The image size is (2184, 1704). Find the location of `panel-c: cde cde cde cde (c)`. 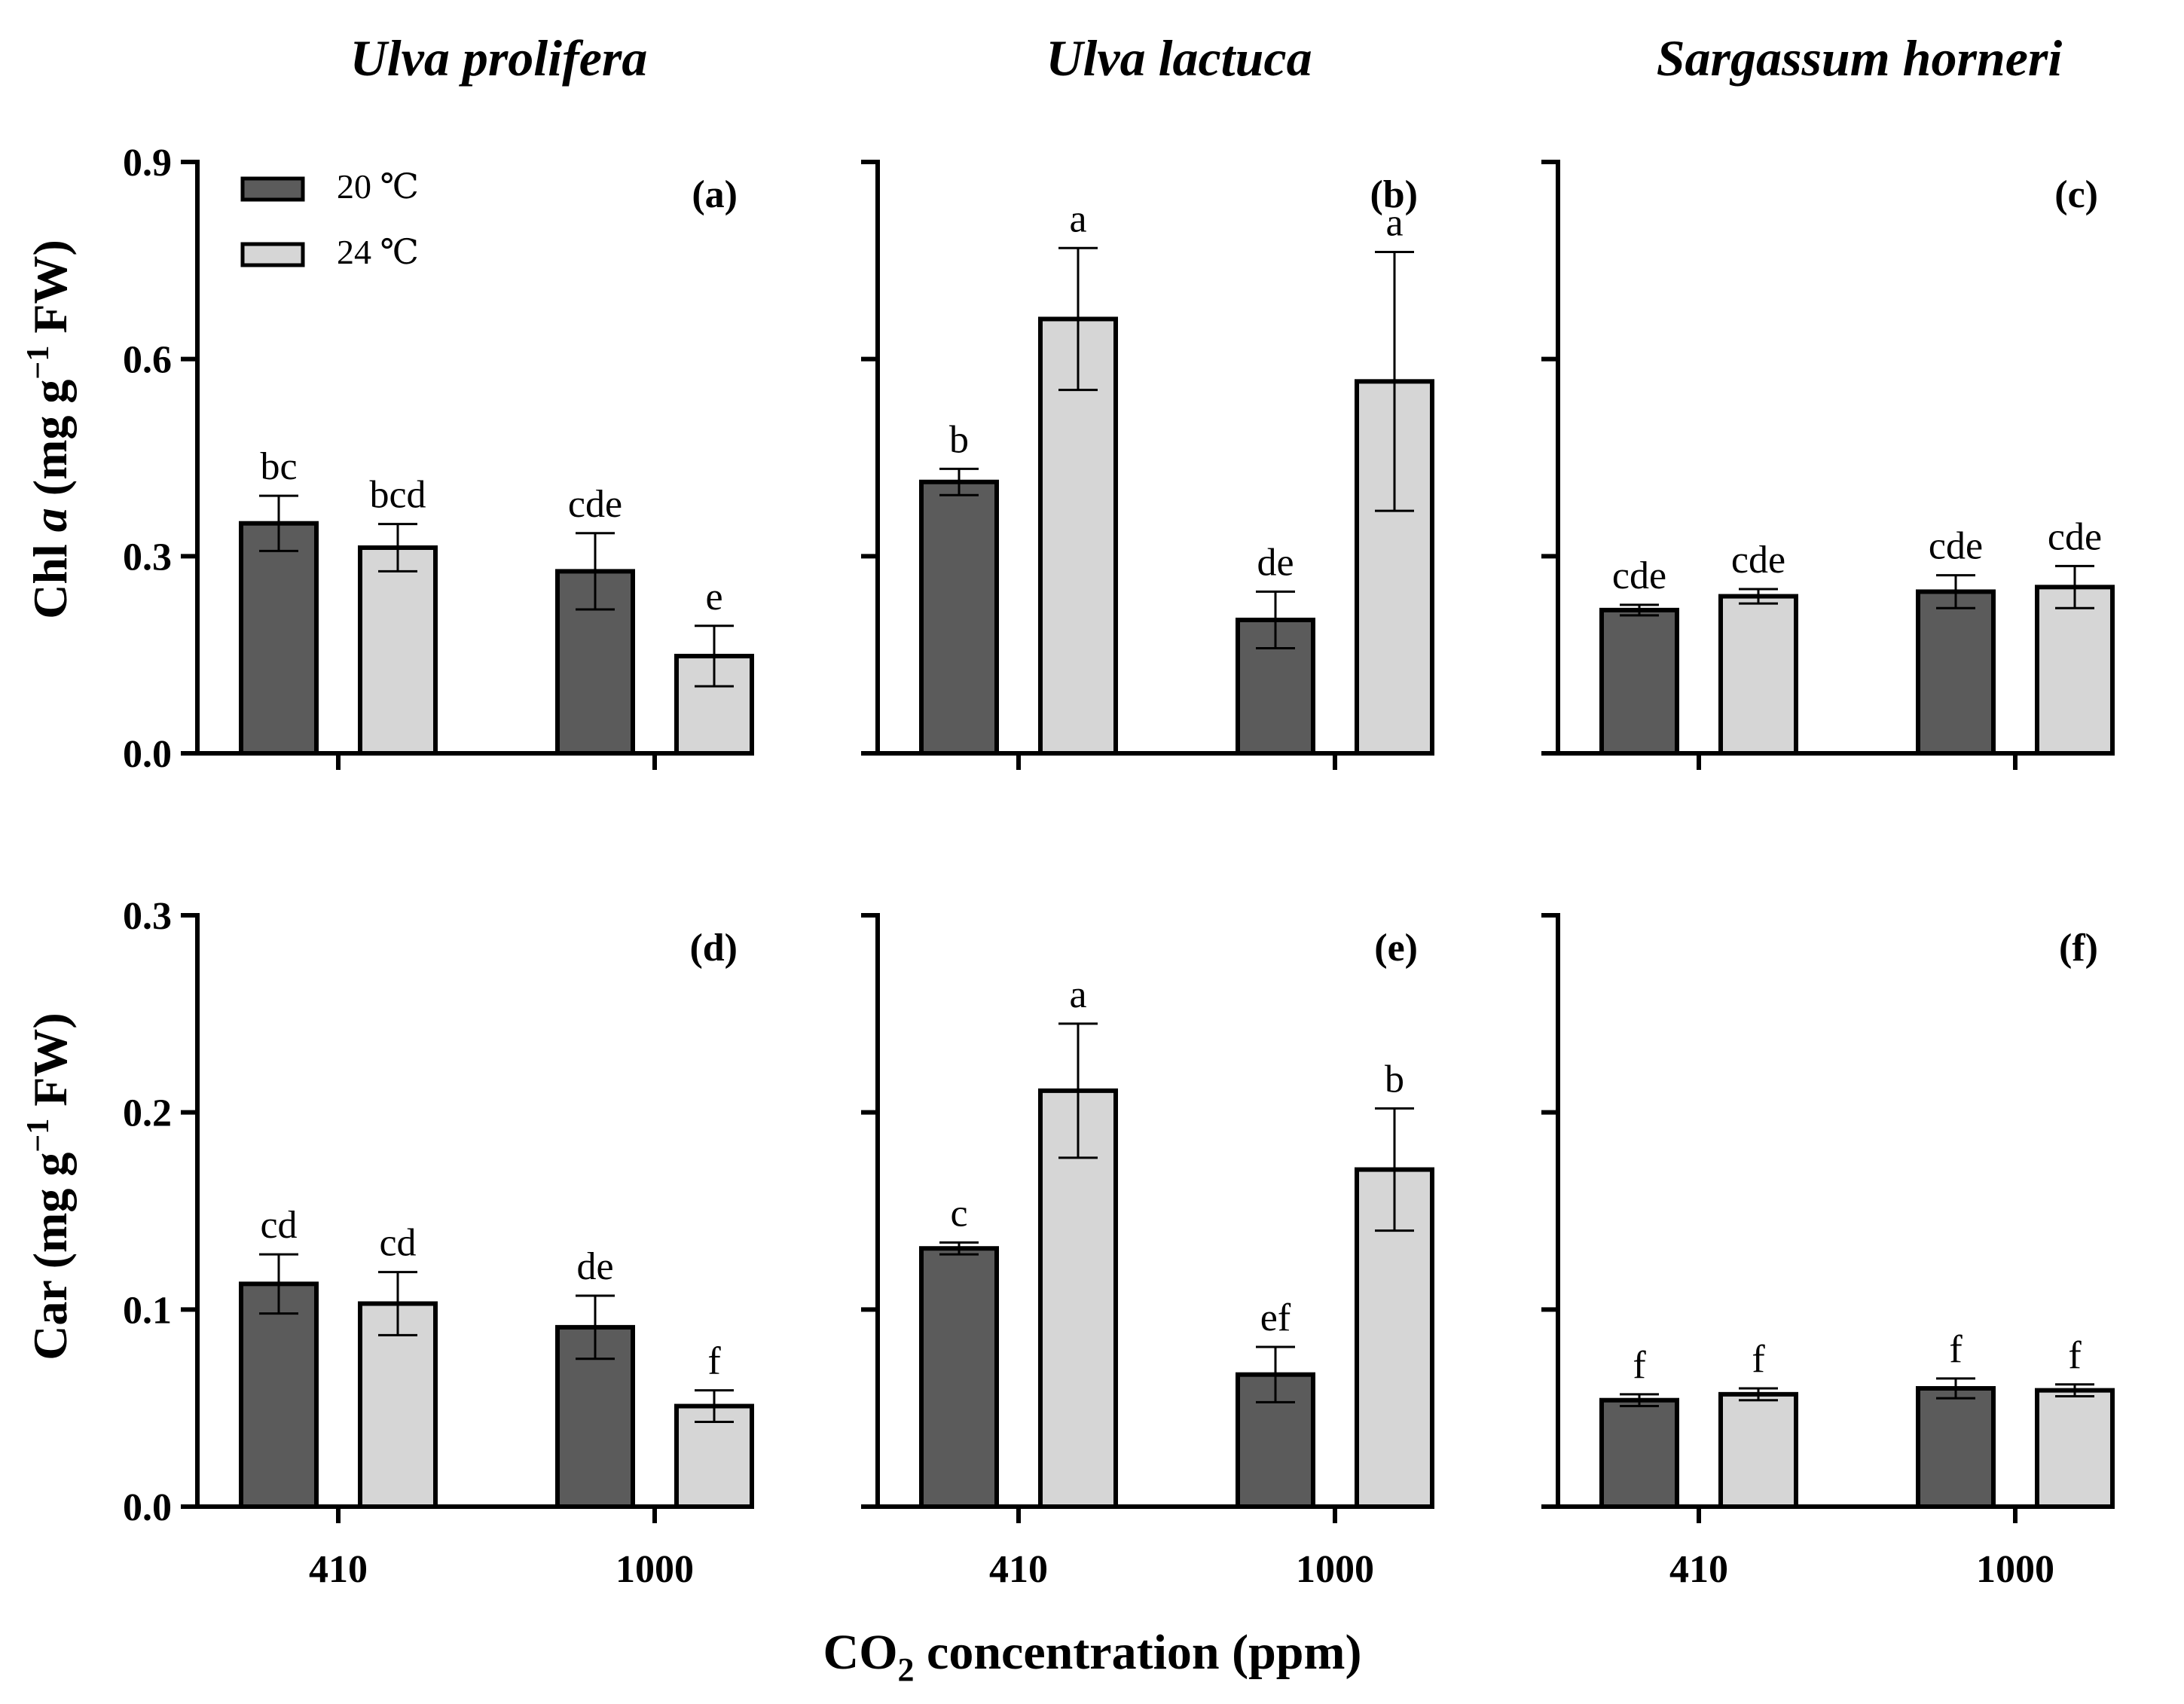

panel-c: cde cde cde cde (c) is located at coordinates (1828, 465).